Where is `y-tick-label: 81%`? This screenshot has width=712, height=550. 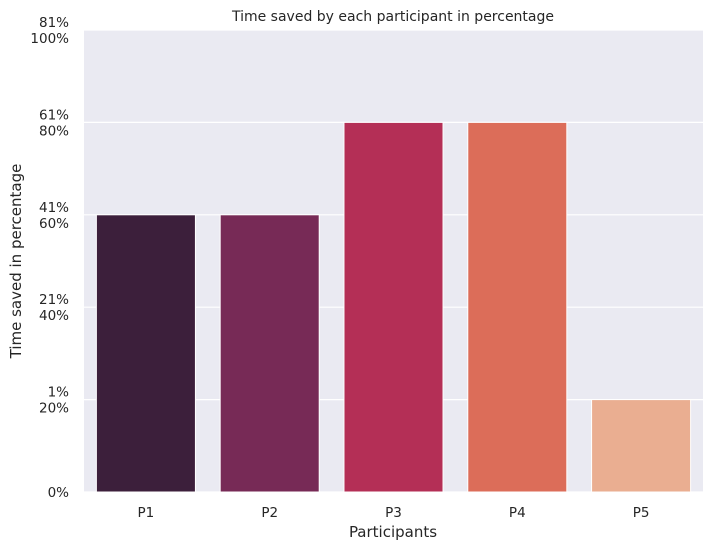
y-tick-label: 81% is located at coordinates (54, 23).